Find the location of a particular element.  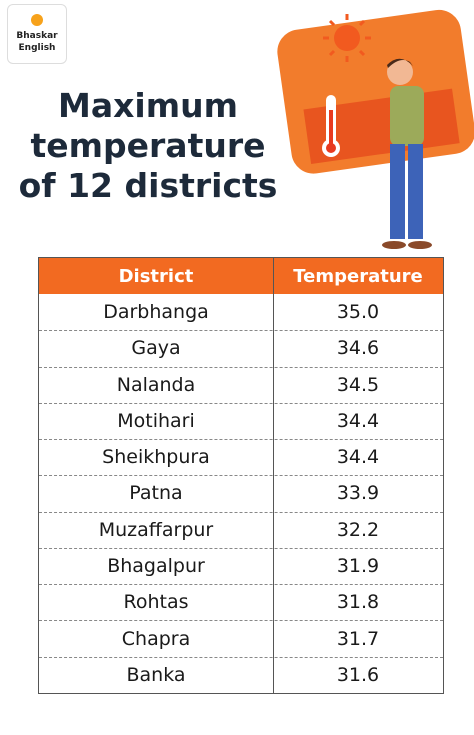

logo-text: Bhaskar is located at coordinates (37, 36).